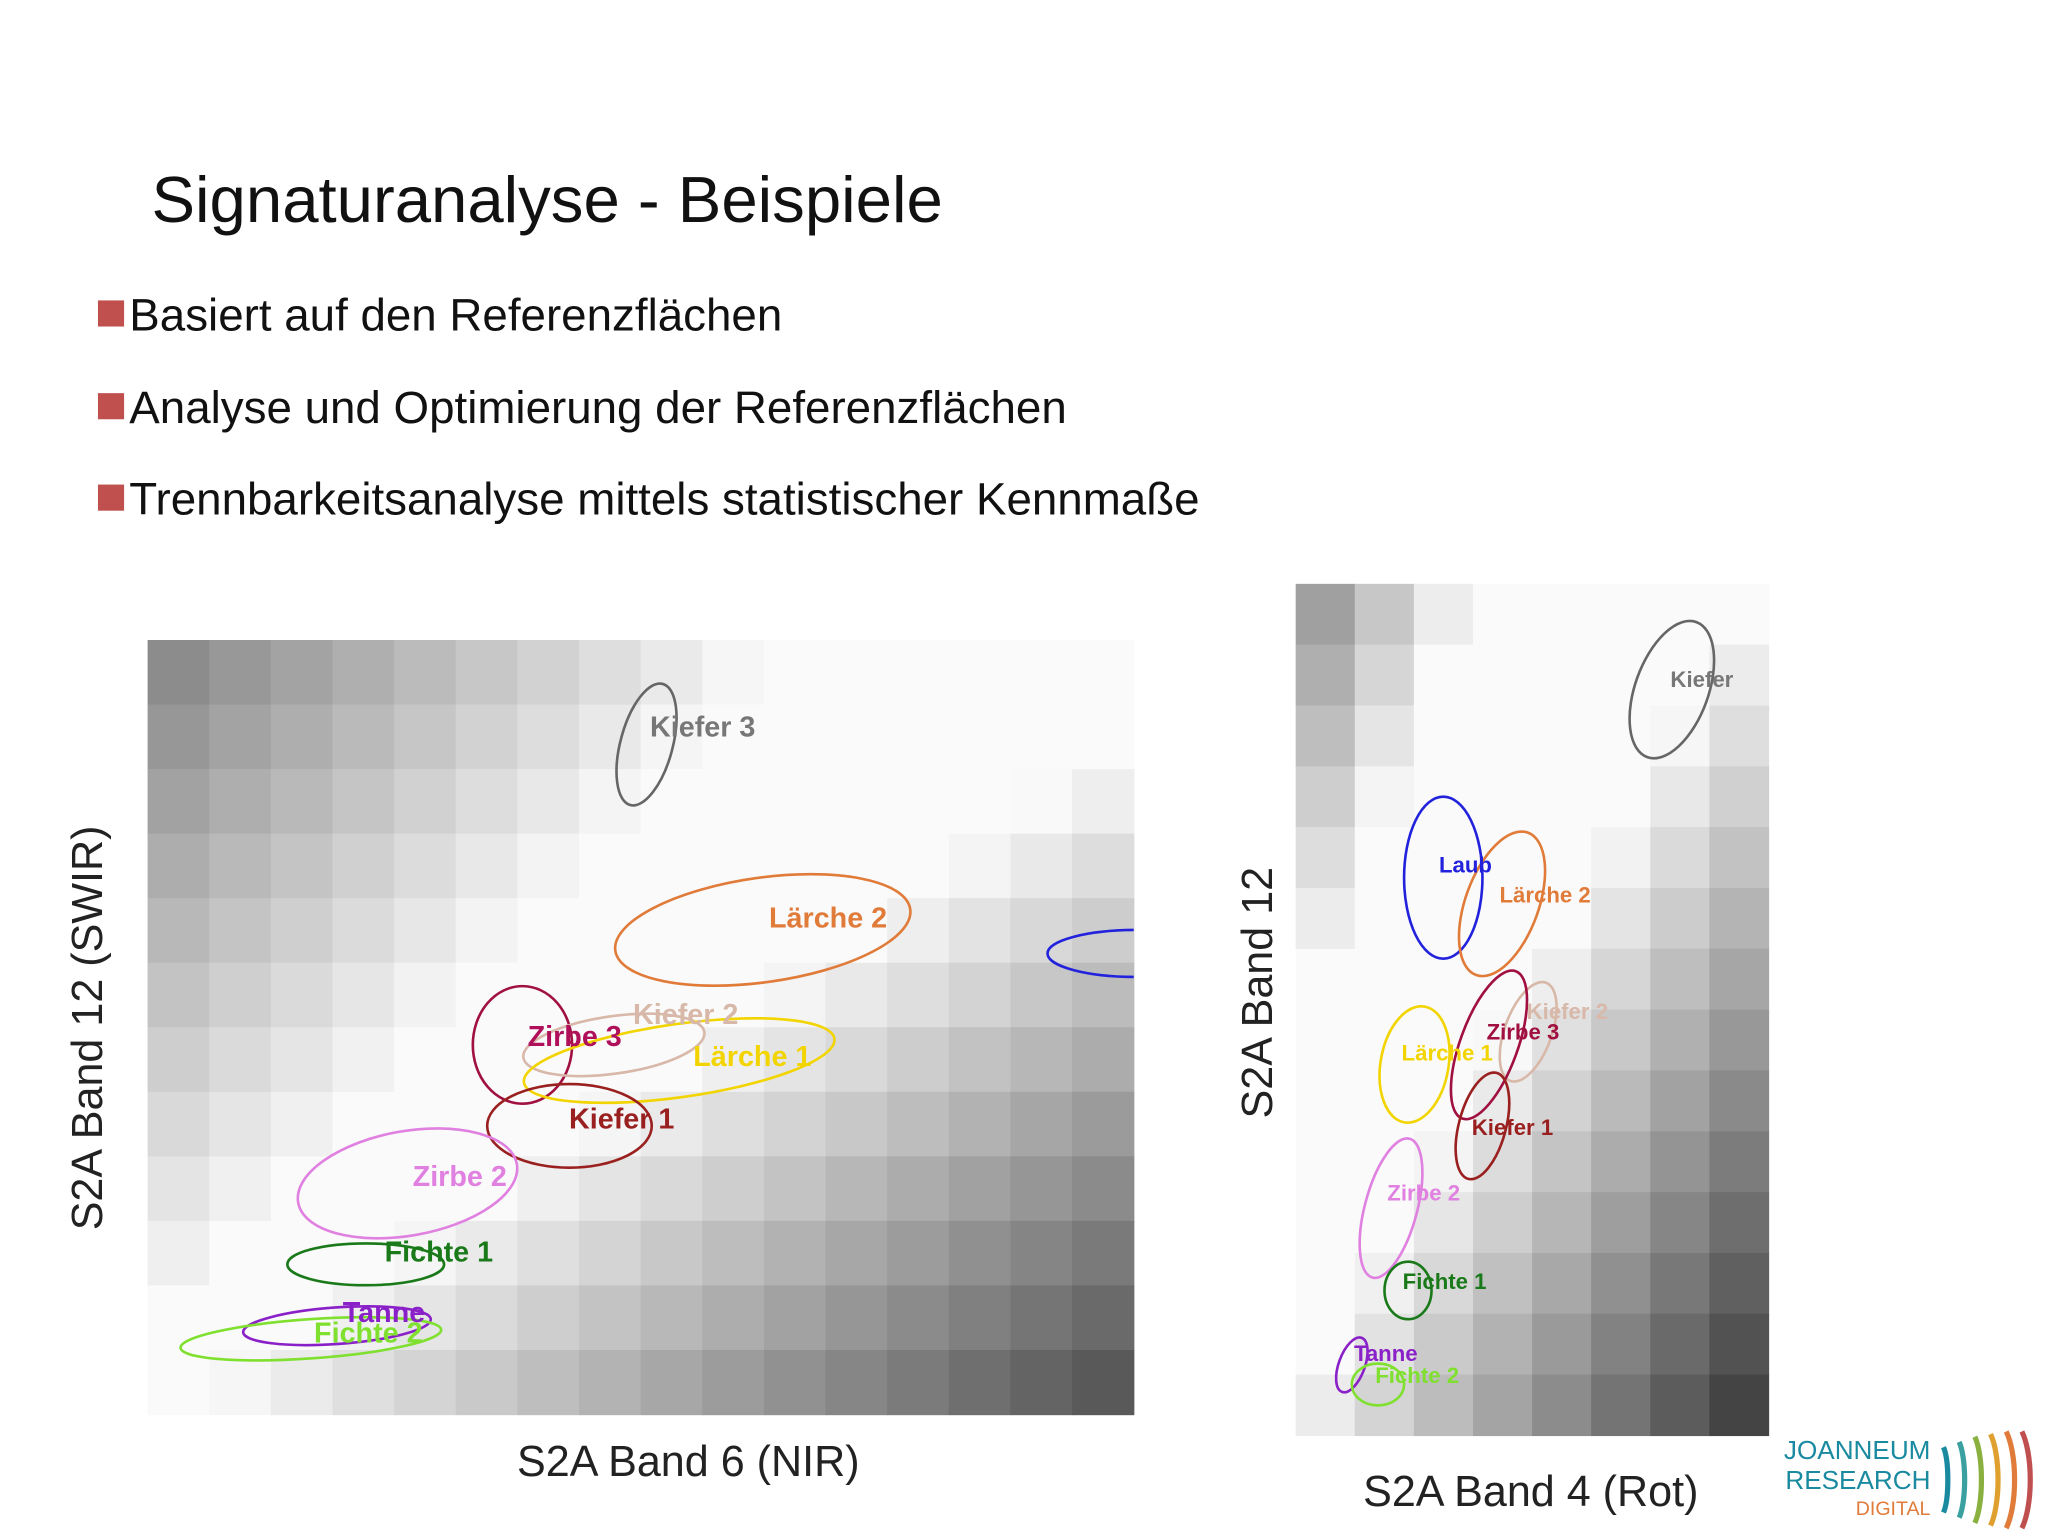  Describe the element at coordinates (1423, 1192) in the screenshot. I see `ellipse-label: Zirbe 2` at that location.